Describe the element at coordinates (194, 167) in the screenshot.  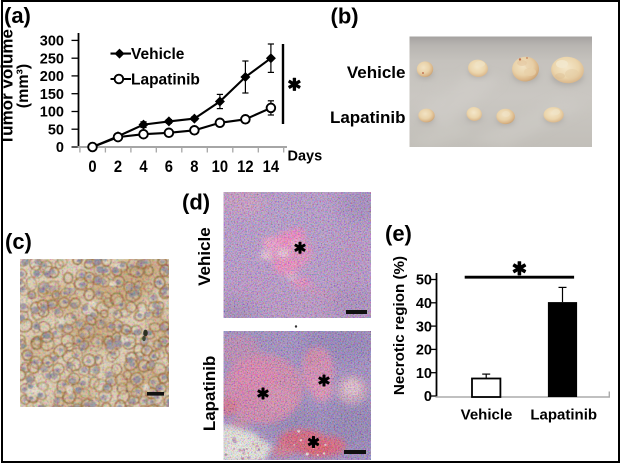
I see `svg-text: 8` at that location.